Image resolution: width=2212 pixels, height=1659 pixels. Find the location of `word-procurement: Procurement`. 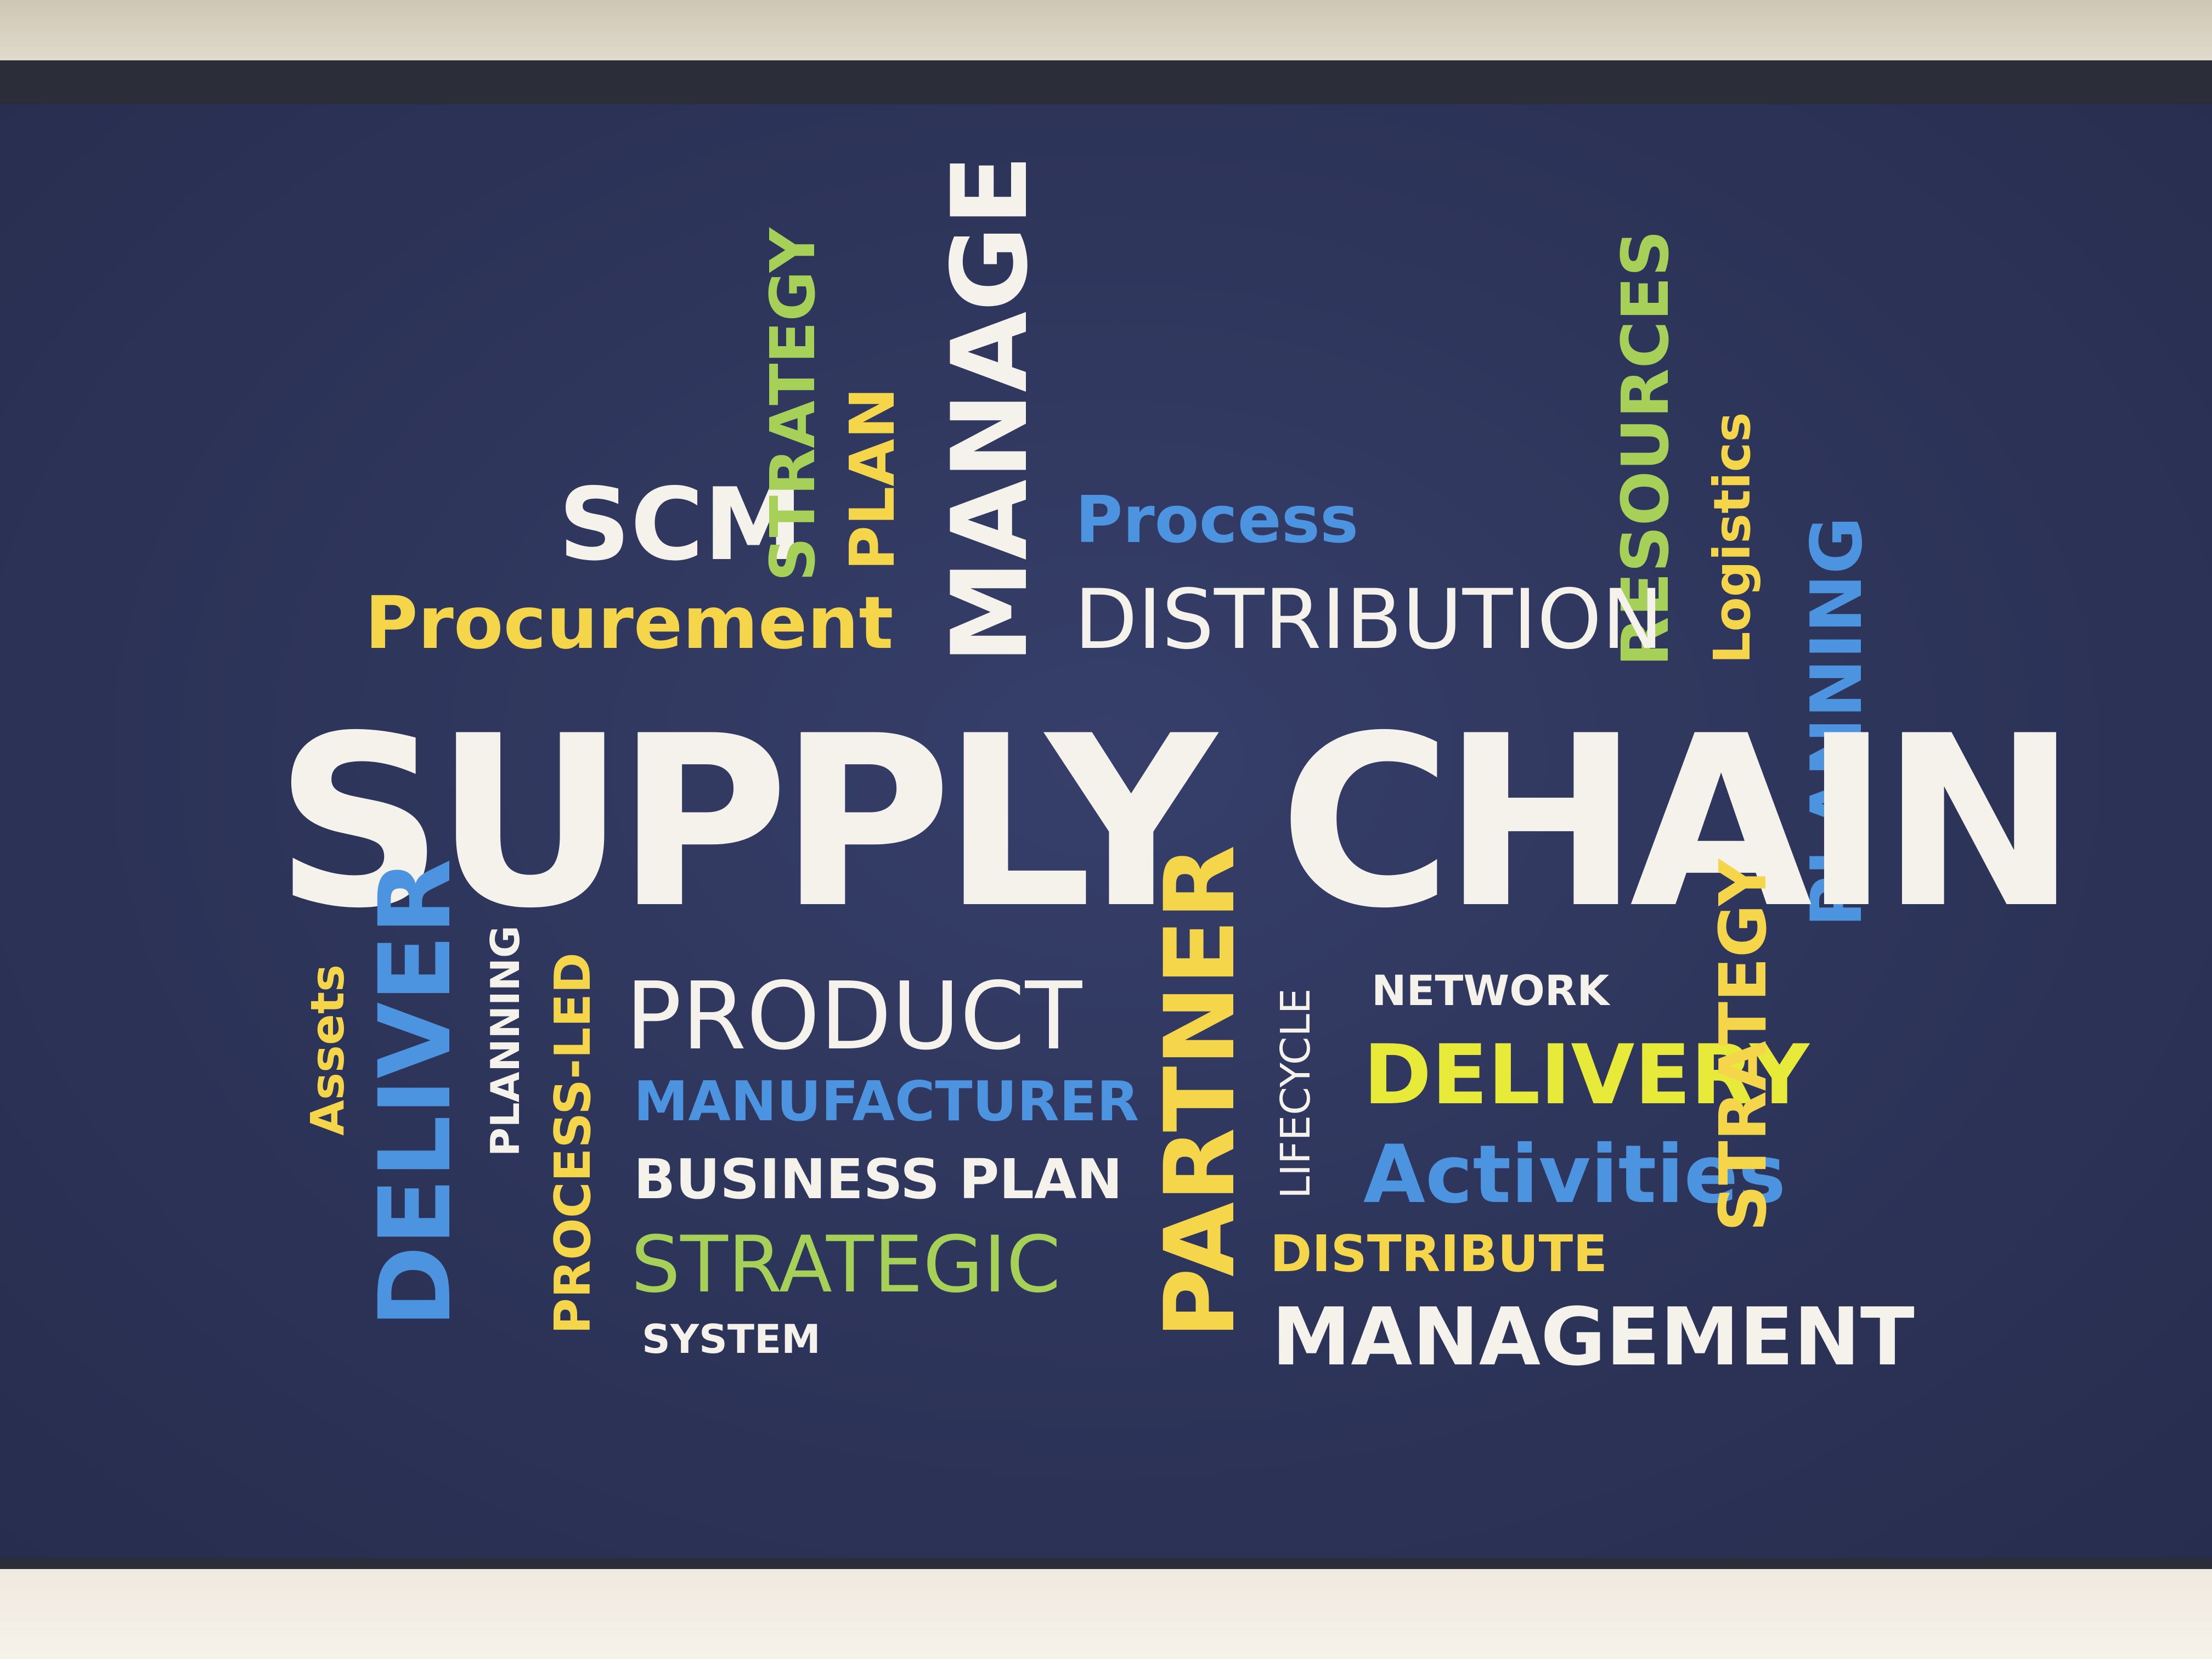

word-procurement: Procurement is located at coordinates (629, 623).